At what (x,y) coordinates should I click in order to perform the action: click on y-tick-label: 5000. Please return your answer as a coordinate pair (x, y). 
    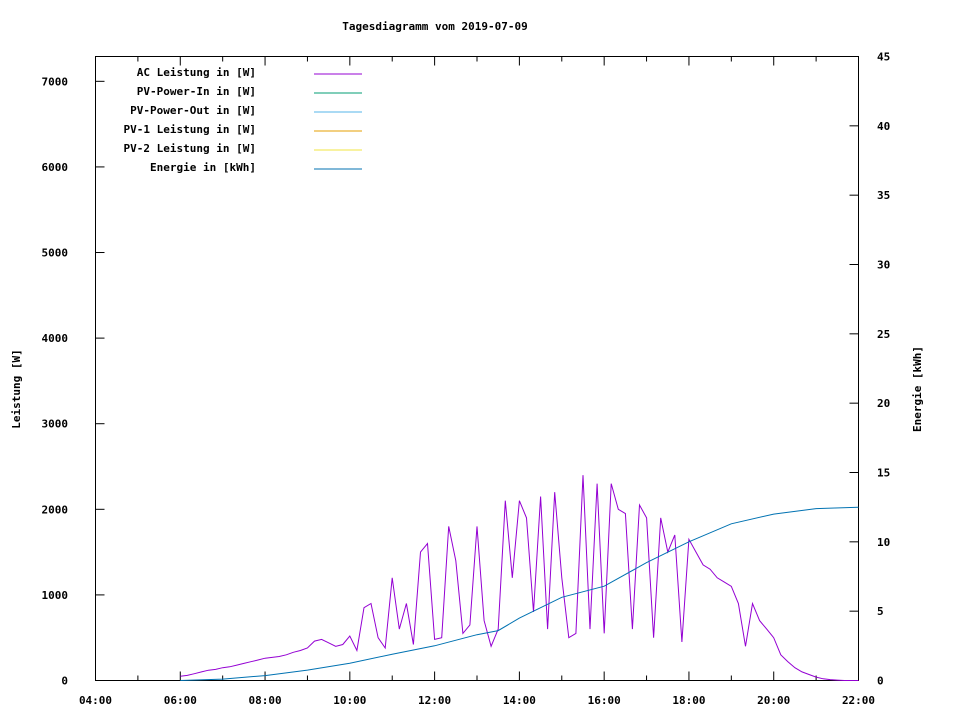
    Looking at the image, I should click on (55, 253).